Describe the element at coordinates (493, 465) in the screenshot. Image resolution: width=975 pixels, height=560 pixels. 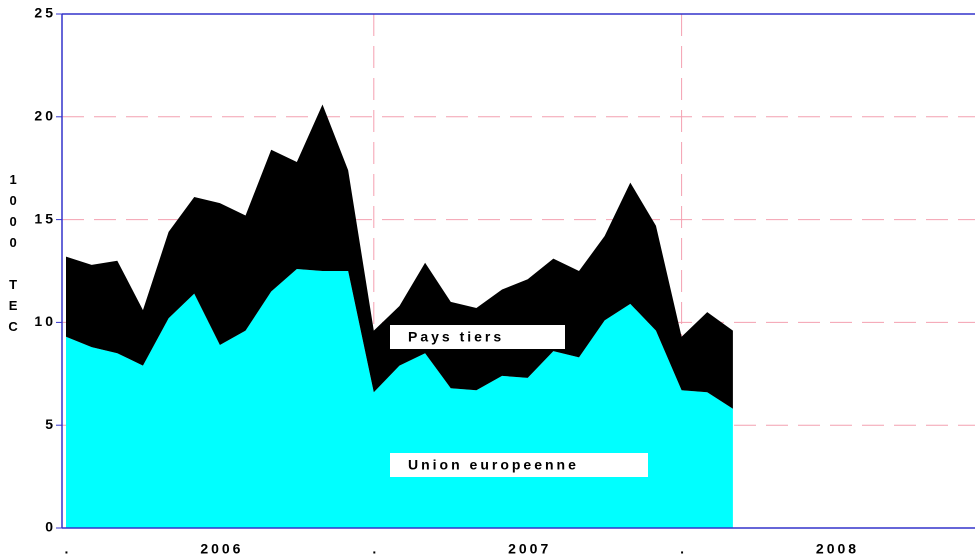
I see `legend-label: Union europeenne` at that location.